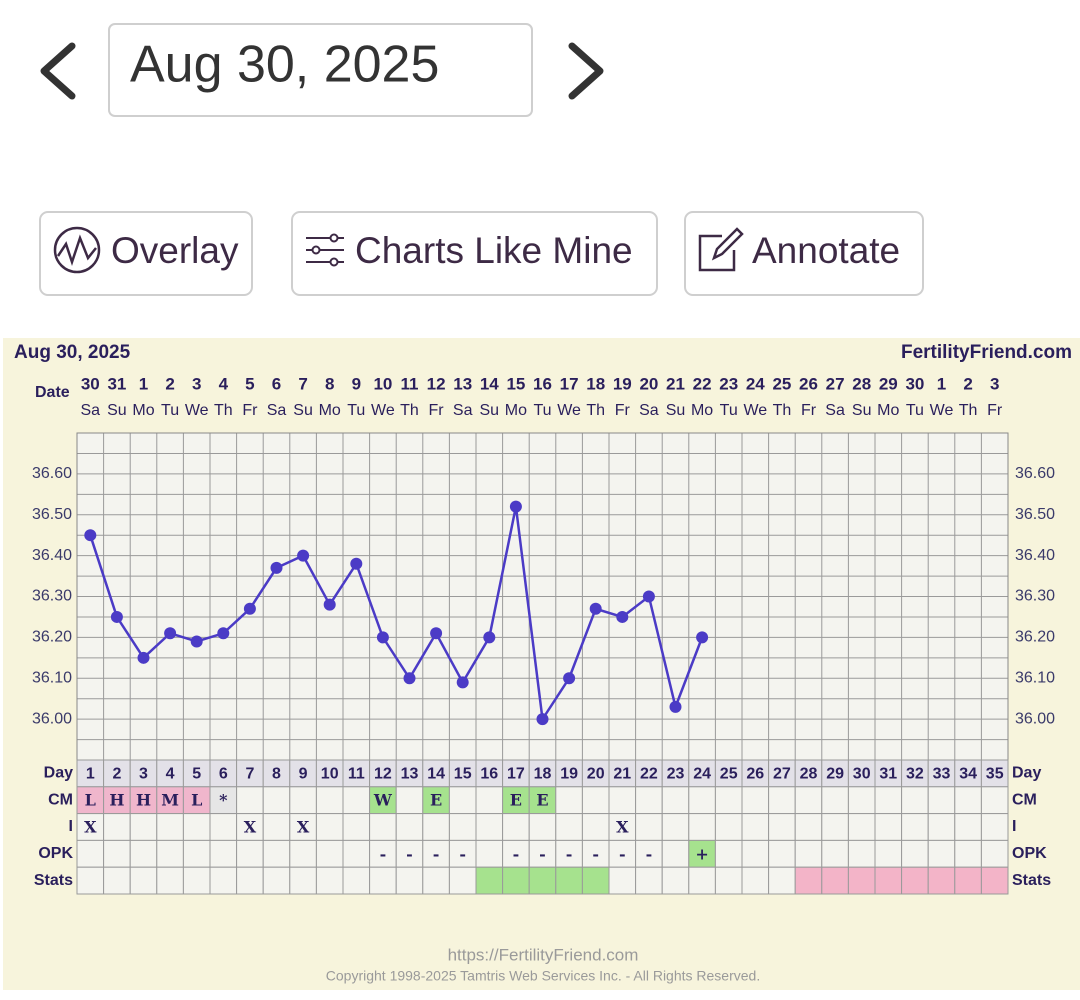 This screenshot has height=1000, width=1080. I want to click on site-name: FertilityFriend.com, so click(986, 352).